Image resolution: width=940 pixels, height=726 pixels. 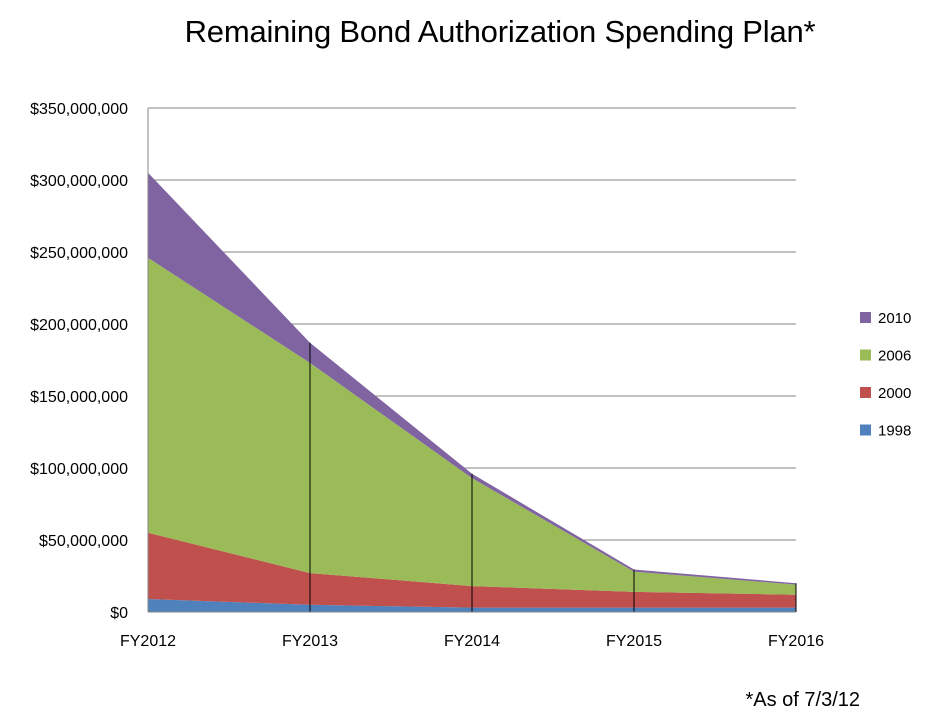 I want to click on y-tick-label-3: $150,000,000, so click(x=79, y=397).